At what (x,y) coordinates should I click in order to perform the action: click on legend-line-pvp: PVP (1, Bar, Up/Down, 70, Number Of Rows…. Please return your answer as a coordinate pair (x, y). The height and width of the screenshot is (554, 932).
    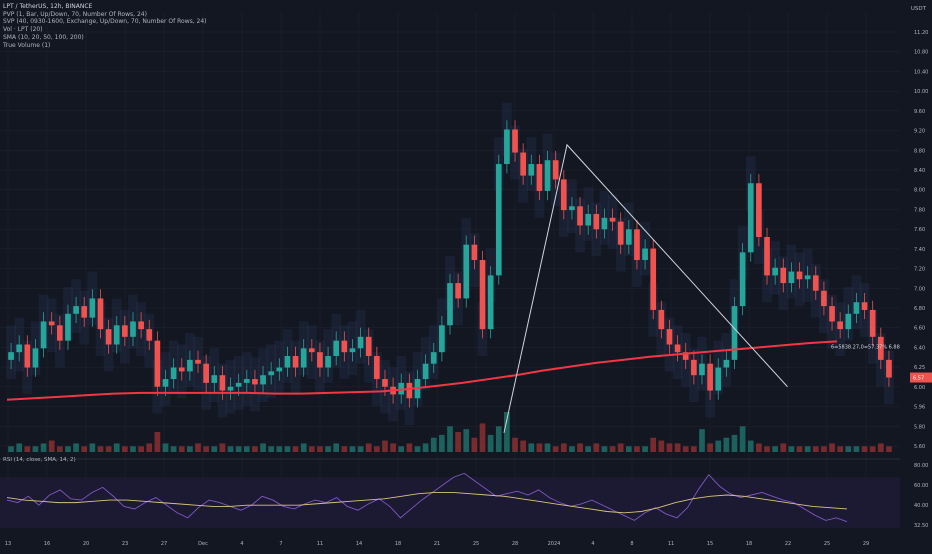
    Looking at the image, I should click on (75, 14).